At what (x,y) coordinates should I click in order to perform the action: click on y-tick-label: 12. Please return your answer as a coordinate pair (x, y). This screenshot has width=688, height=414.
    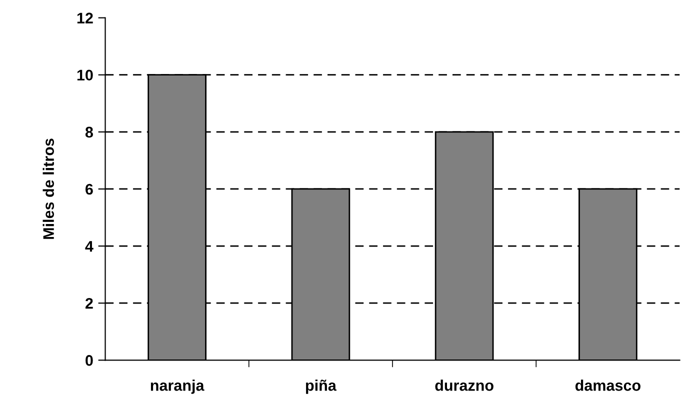
    Looking at the image, I should click on (85, 18).